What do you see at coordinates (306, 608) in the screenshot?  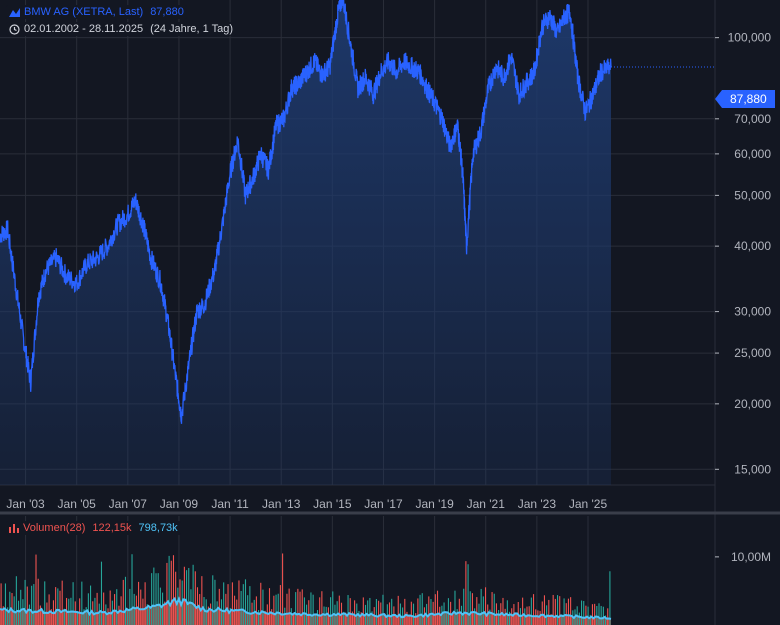 I see `volume-ma-line` at bounding box center [306, 608].